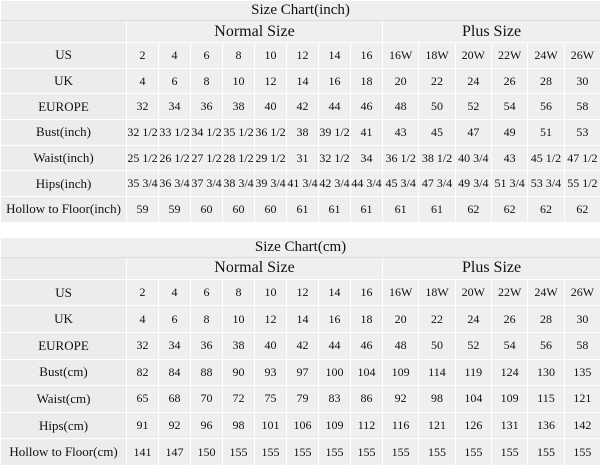  Describe the element at coordinates (582, 133) in the screenshot. I see `plus-cell: 53` at that location.